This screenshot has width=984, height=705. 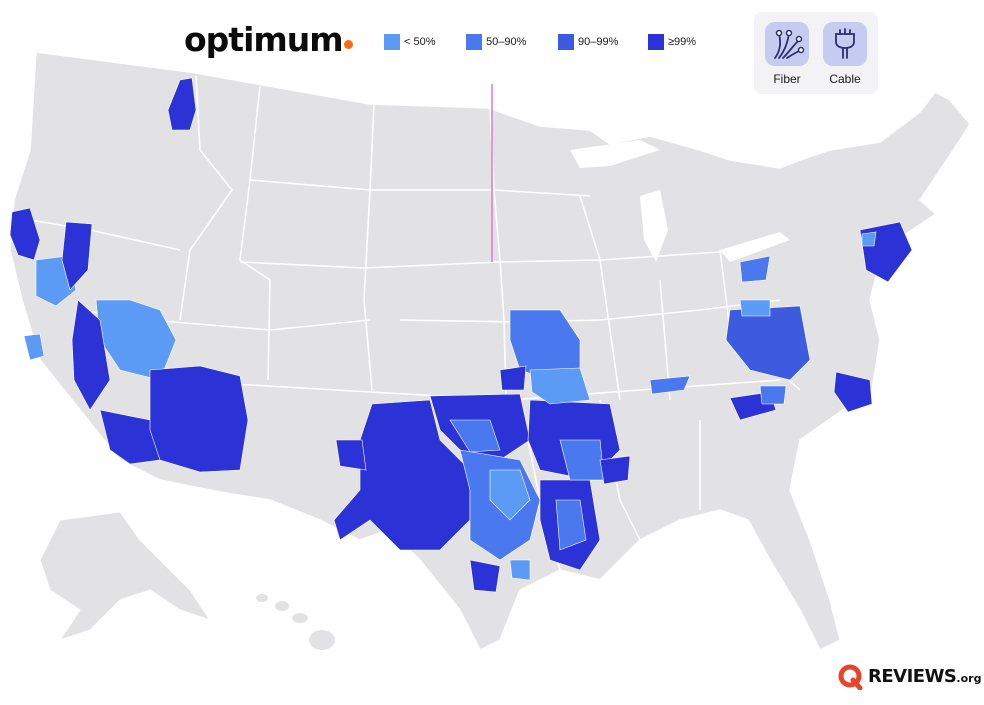 What do you see at coordinates (130, 437) in the screenshot?
I see `region-california-south` at bounding box center [130, 437].